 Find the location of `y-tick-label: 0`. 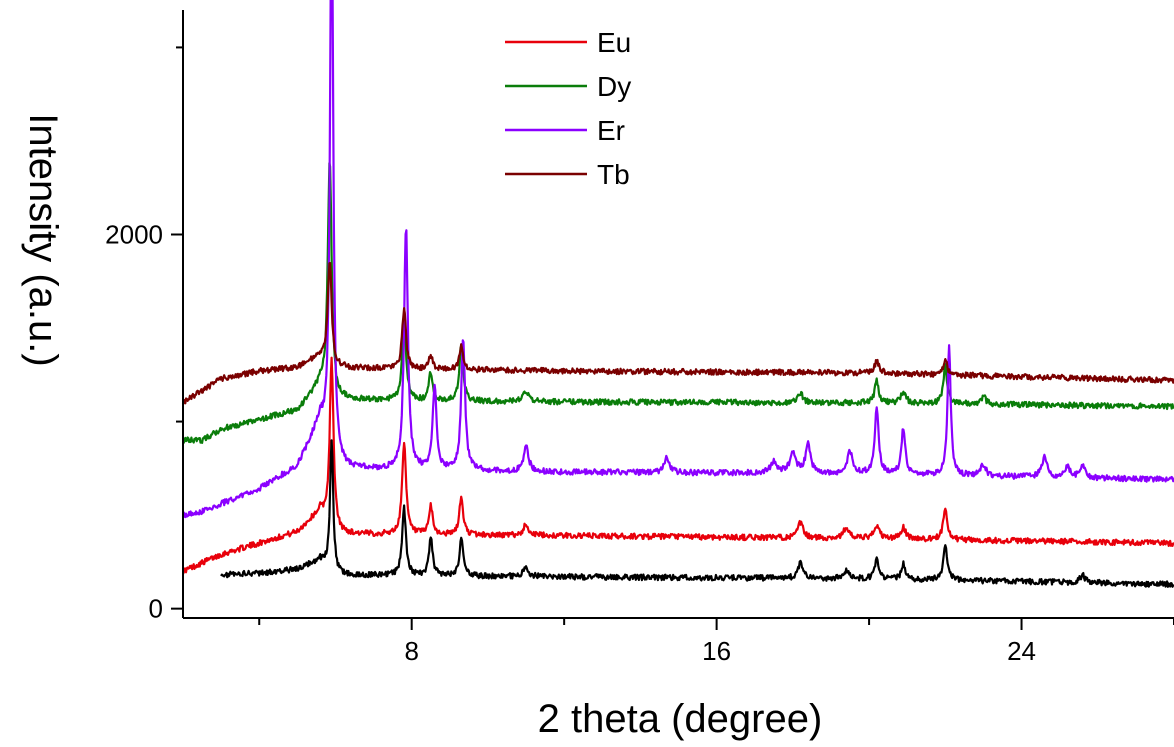

y-tick-label: 0 is located at coordinates (156, 609).